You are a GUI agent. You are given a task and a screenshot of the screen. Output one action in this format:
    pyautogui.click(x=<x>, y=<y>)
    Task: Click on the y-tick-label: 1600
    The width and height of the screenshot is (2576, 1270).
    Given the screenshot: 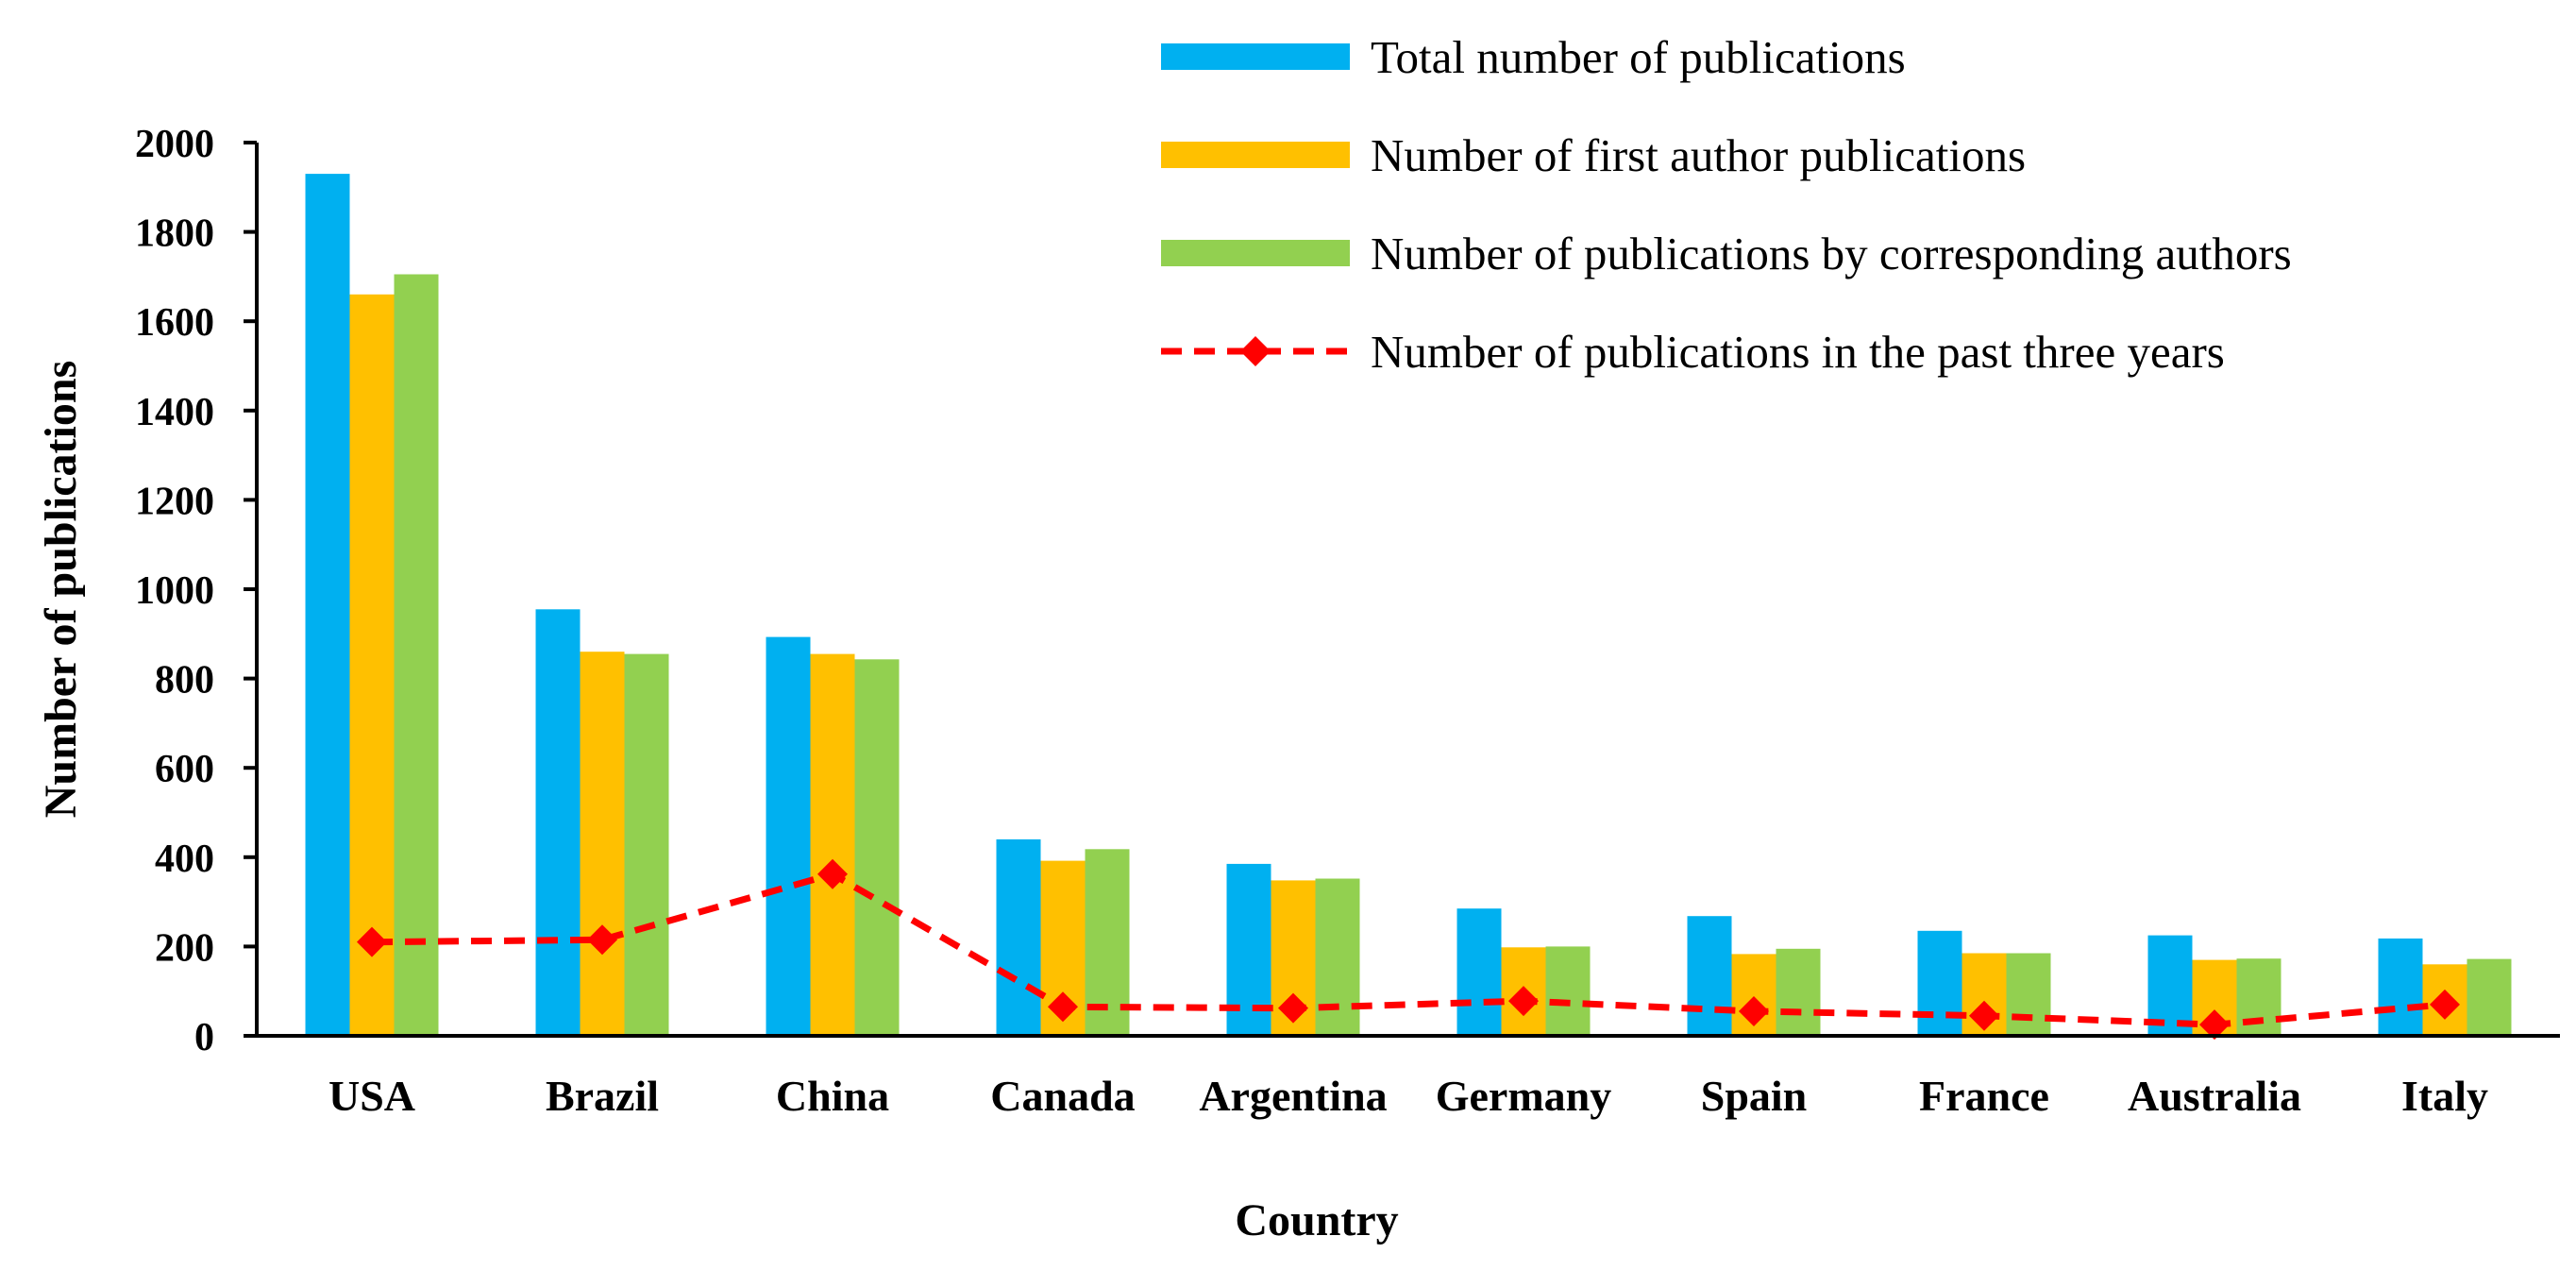 What is the action you would take?
    pyautogui.click(x=175, y=323)
    